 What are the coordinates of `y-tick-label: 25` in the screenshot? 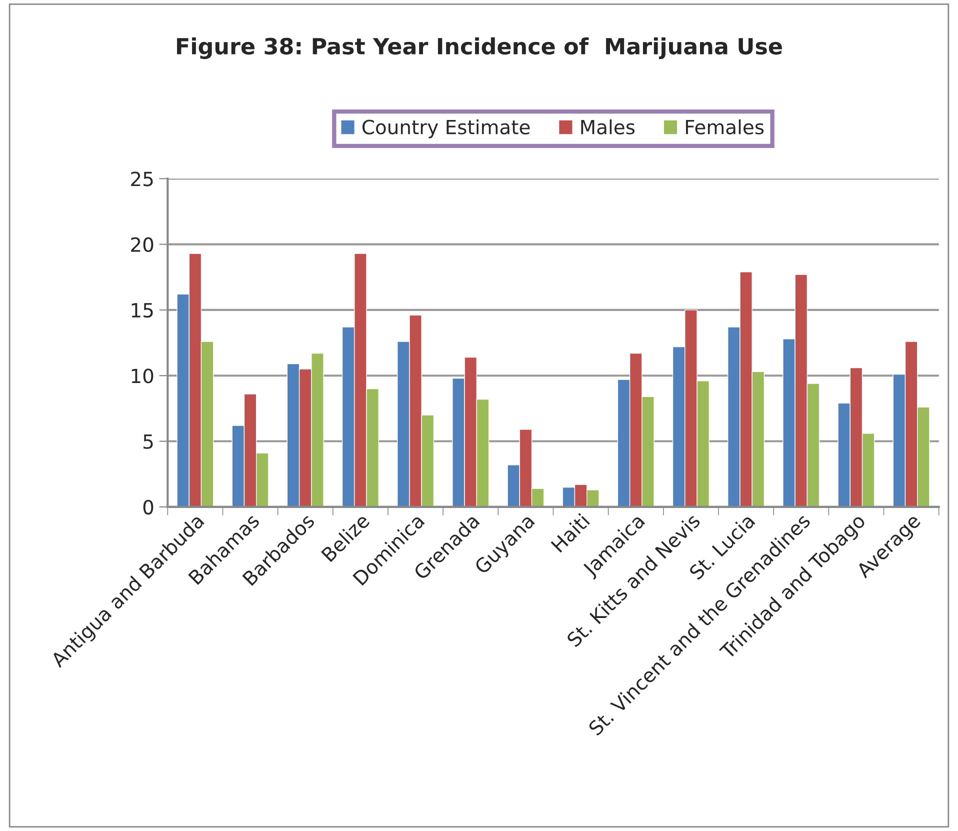 It's located at (142, 179).